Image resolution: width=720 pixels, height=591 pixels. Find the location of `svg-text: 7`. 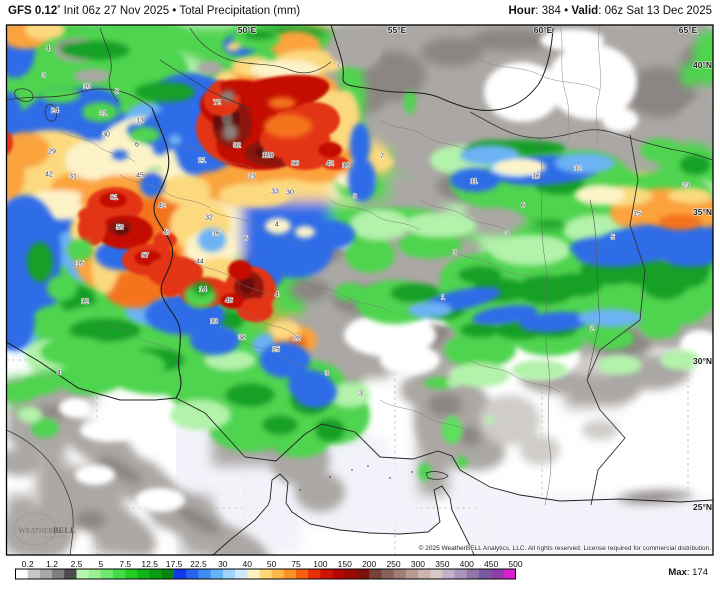

svg-text: 7 is located at coordinates (382, 157).